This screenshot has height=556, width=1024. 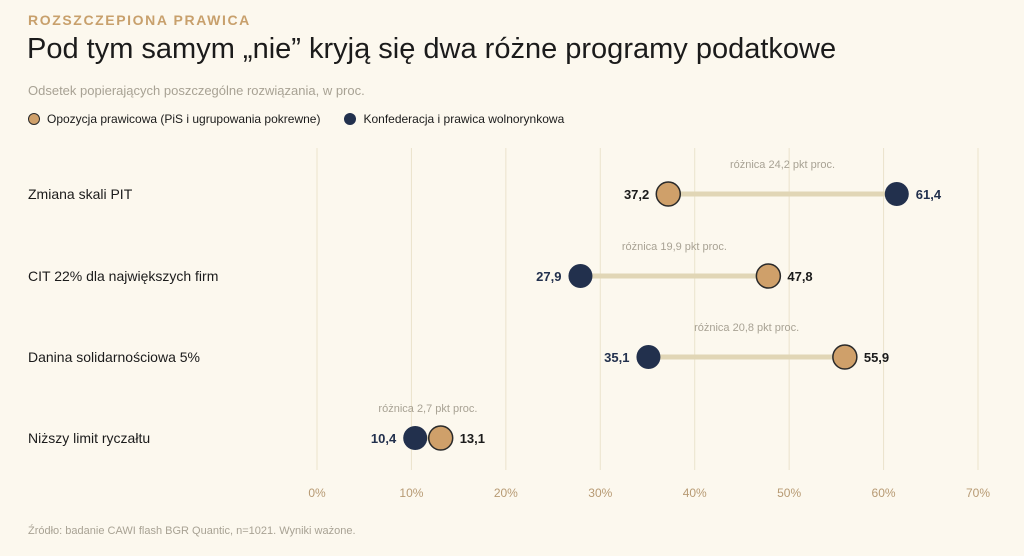 I want to click on category-label: Zmiana skali PIT, so click(x=80, y=194).